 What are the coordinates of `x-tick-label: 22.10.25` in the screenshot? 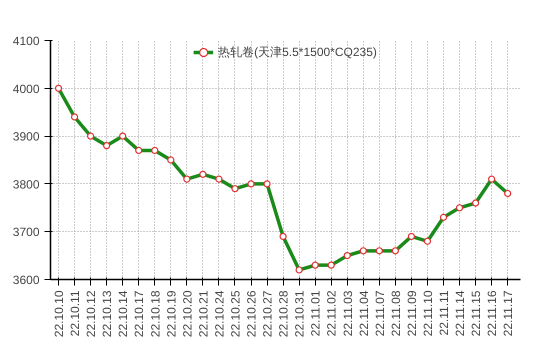 It's located at (235, 314).